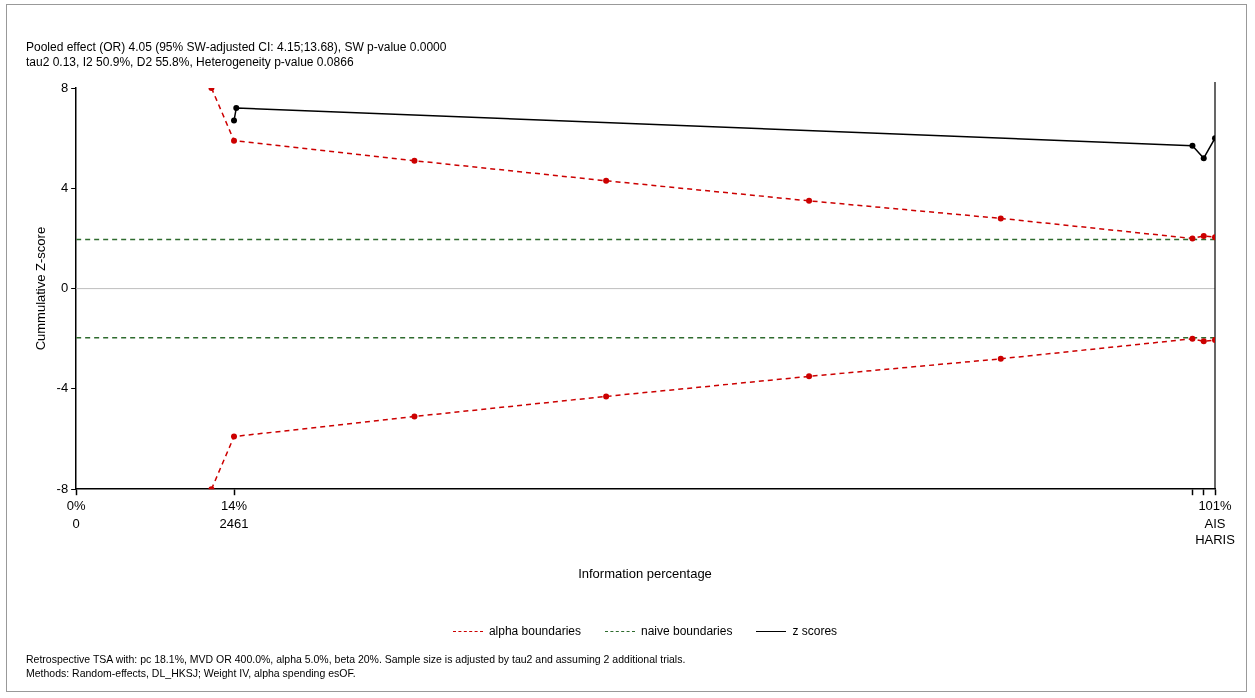 The width and height of the screenshot is (1255, 698). What do you see at coordinates (815, 631) in the screenshot?
I see `legend-label: z scores` at bounding box center [815, 631].